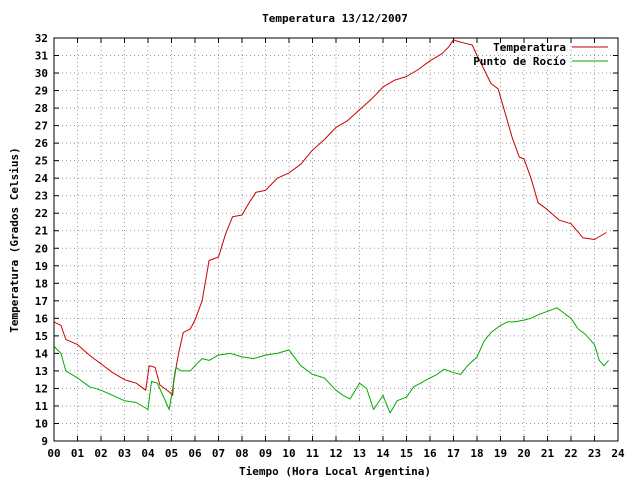 This screenshot has height=480, width=640. I want to click on x-tick-label: 22, so click(570, 453).